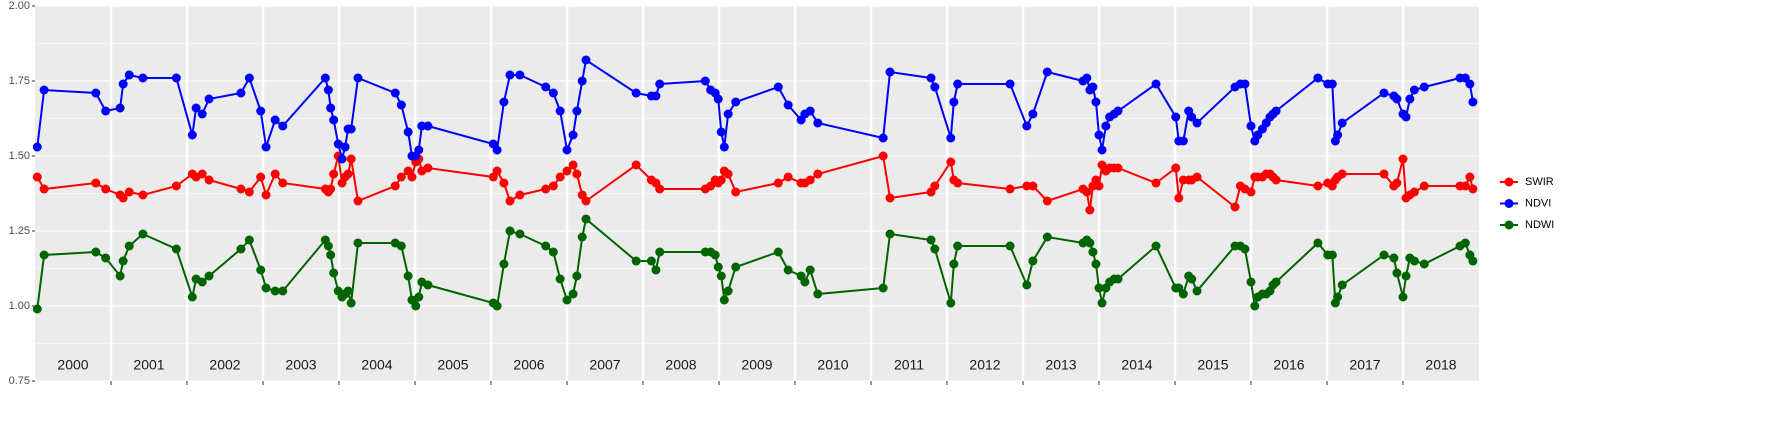 Image resolution: width=1773 pixels, height=442 pixels. Describe the element at coordinates (1440, 365) in the screenshot. I see `year-label: 2018` at that location.